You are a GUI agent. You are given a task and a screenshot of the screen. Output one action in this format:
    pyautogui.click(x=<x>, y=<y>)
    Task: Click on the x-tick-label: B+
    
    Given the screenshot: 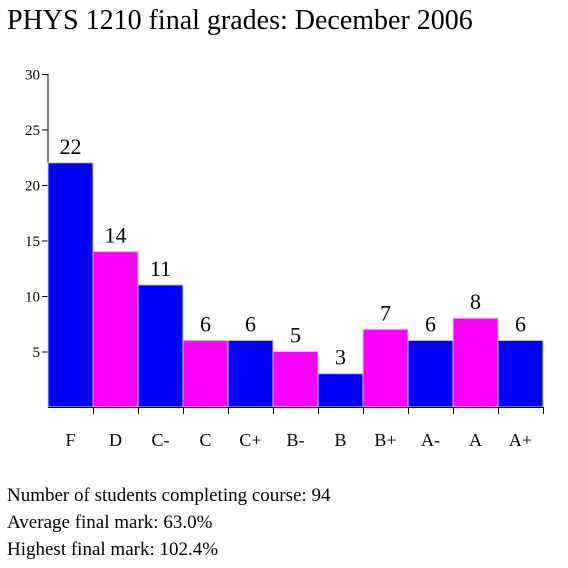 What is the action you would take?
    pyautogui.click(x=385, y=440)
    